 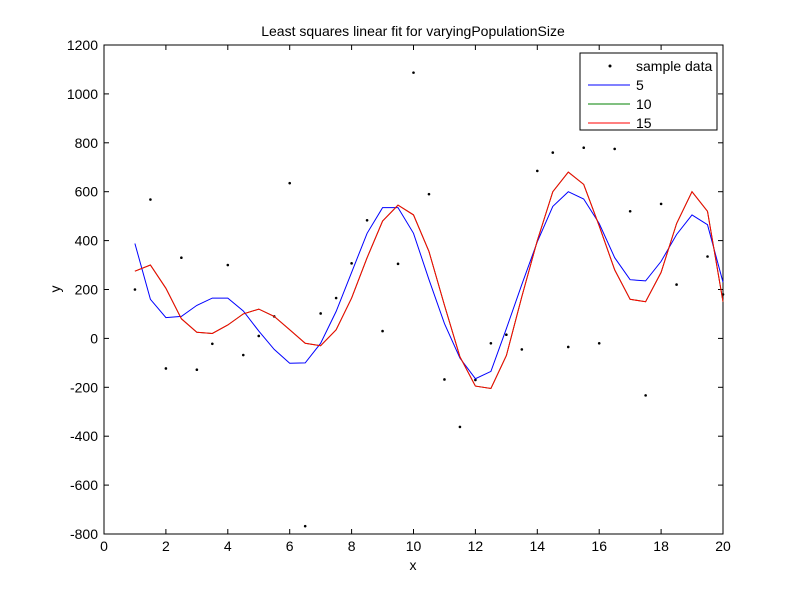 I want to click on x-tick-label: 18, so click(x=661, y=546).